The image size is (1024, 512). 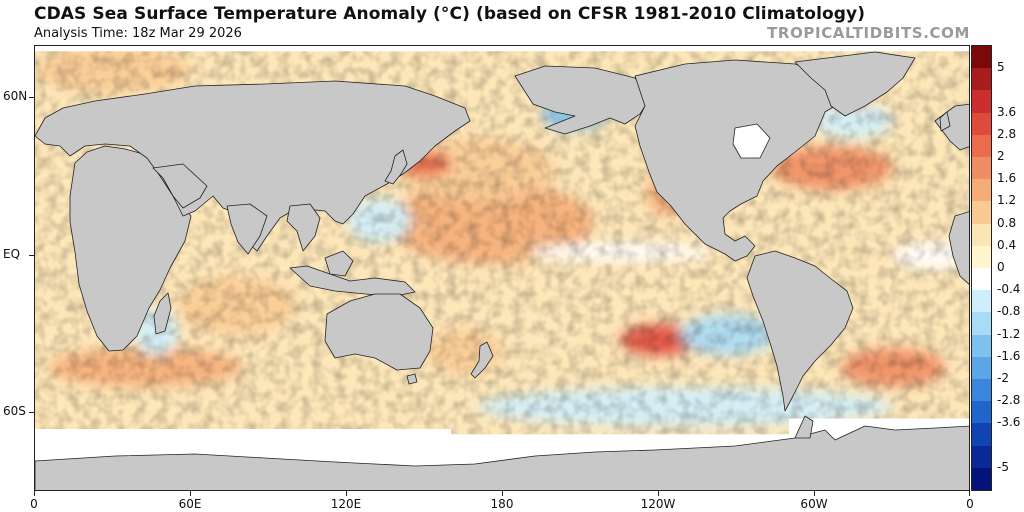 I want to click on landmass-borneo, so click(x=339, y=263).